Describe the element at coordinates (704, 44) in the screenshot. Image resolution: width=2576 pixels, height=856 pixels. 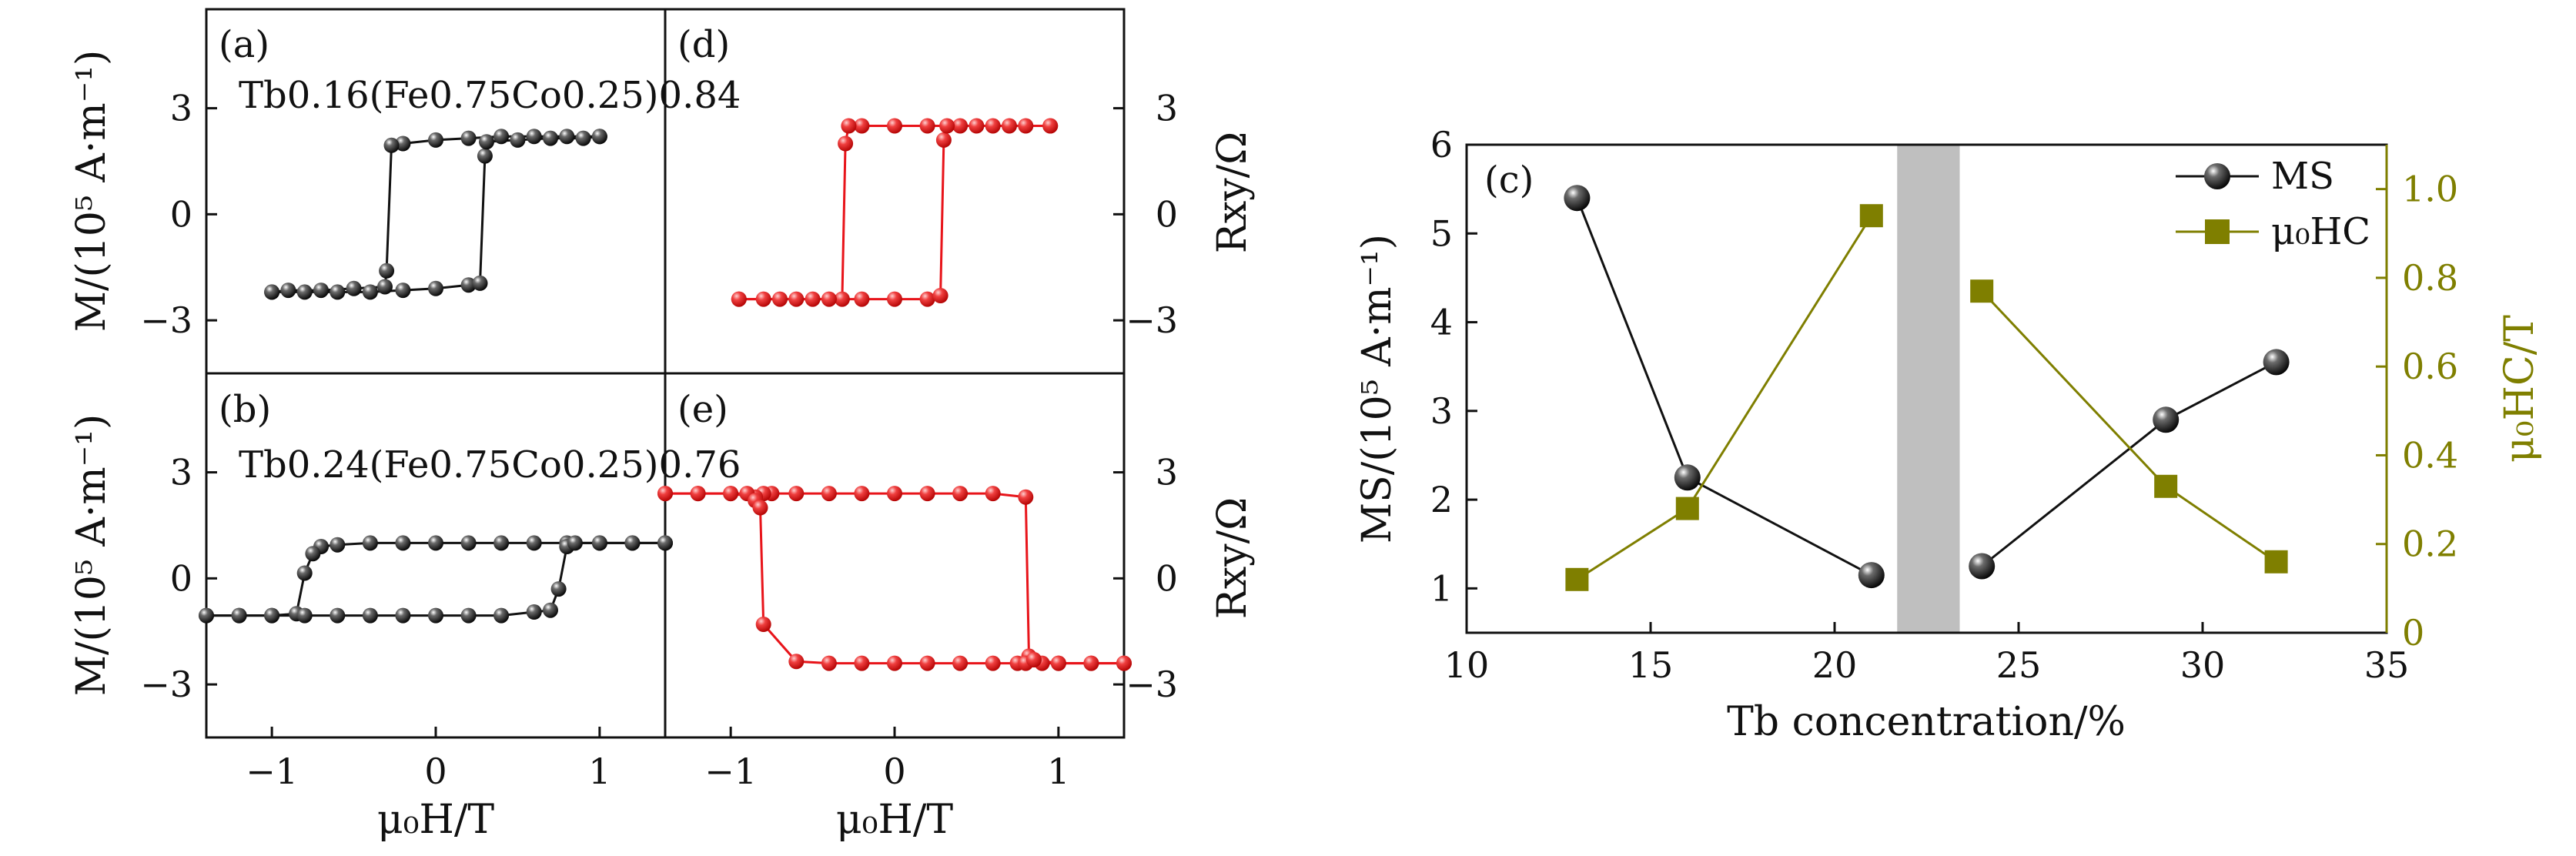
I see `panel-d-label: (d)` at that location.